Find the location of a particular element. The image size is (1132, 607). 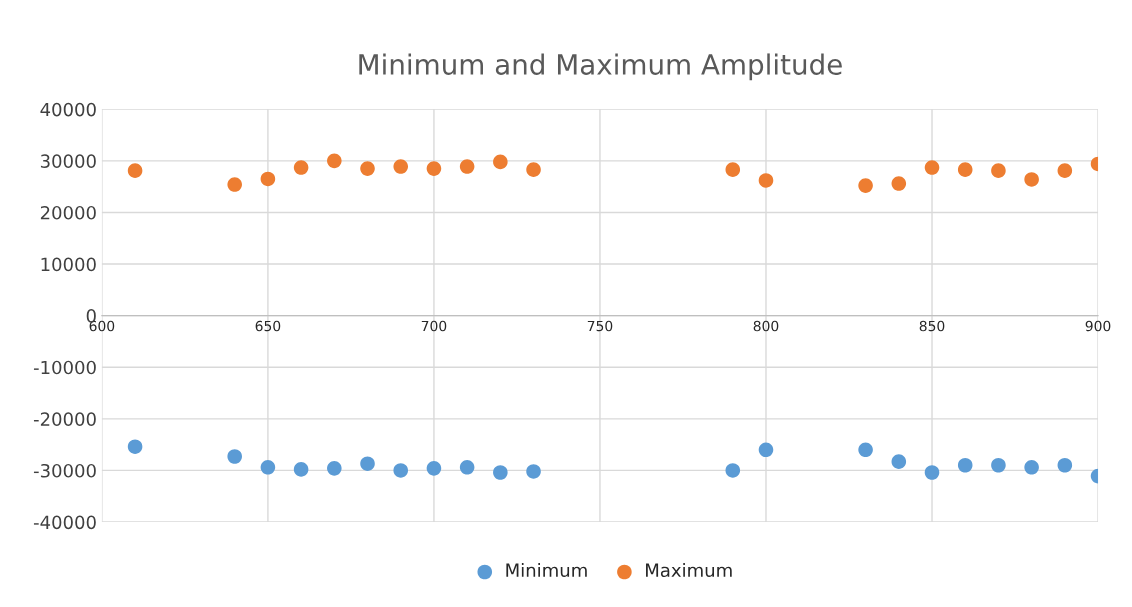

chart-title: Minimum and Maximum Amplitude is located at coordinates (600, 67).